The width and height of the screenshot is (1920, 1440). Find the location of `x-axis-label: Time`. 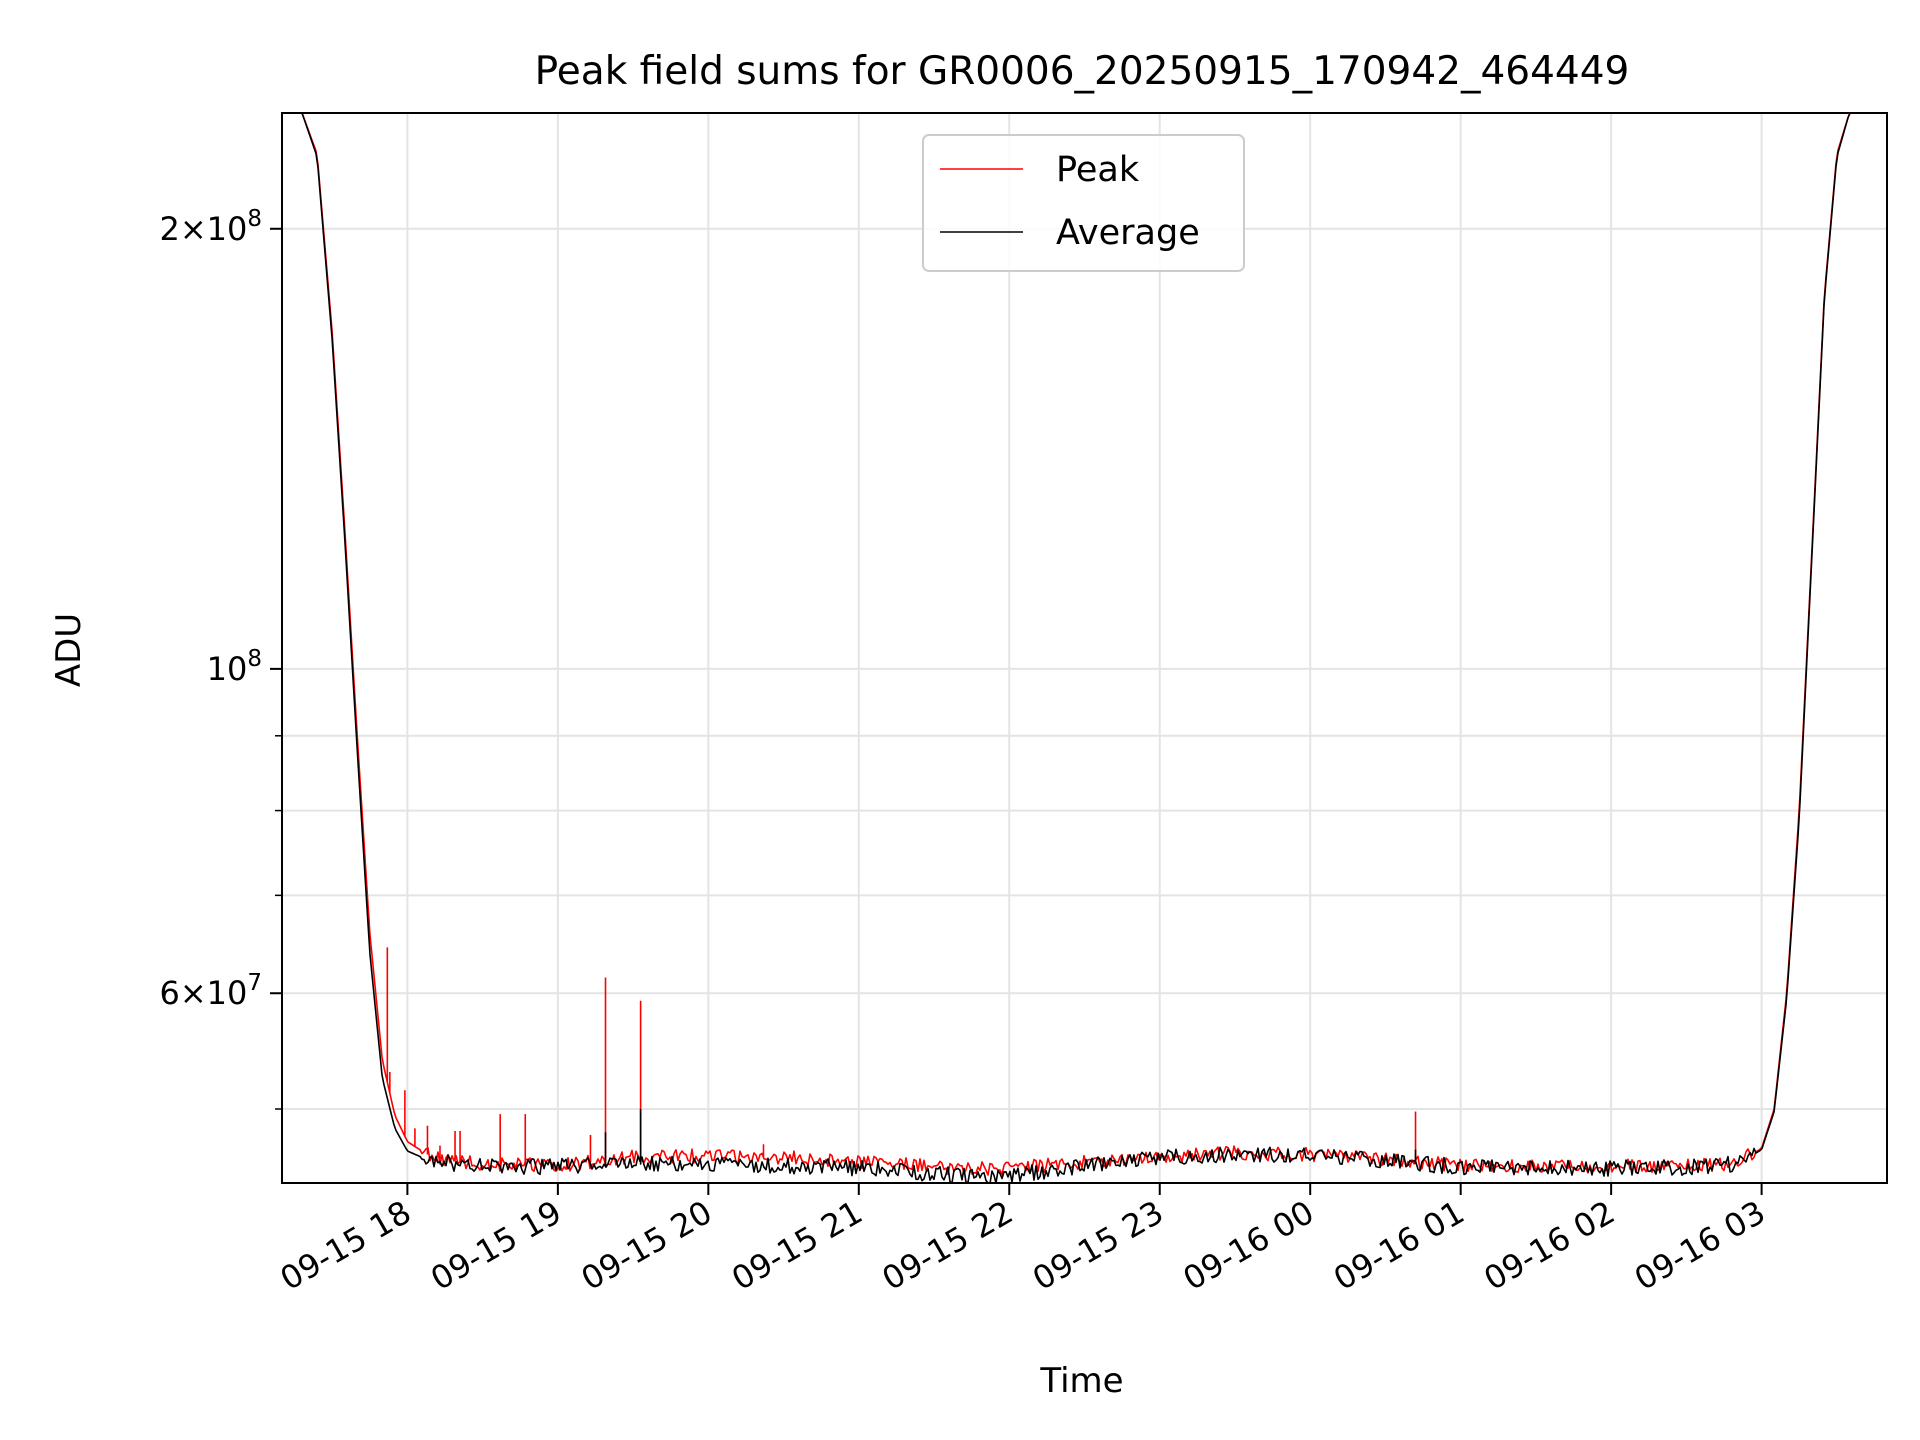

x-axis-label: Time is located at coordinates (1081, 1381).